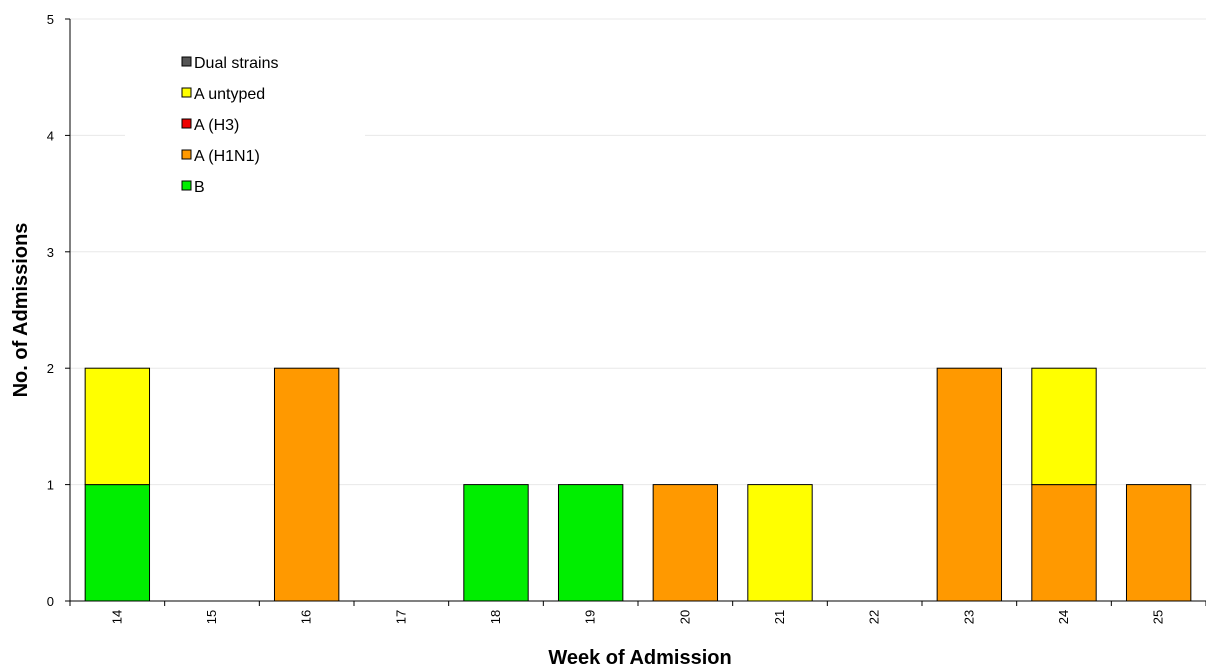 The height and width of the screenshot is (668, 1206). I want to click on x-tick-labels: 14 15 16 17 18 19 20 21 22 23 24 25, so click(637, 617).